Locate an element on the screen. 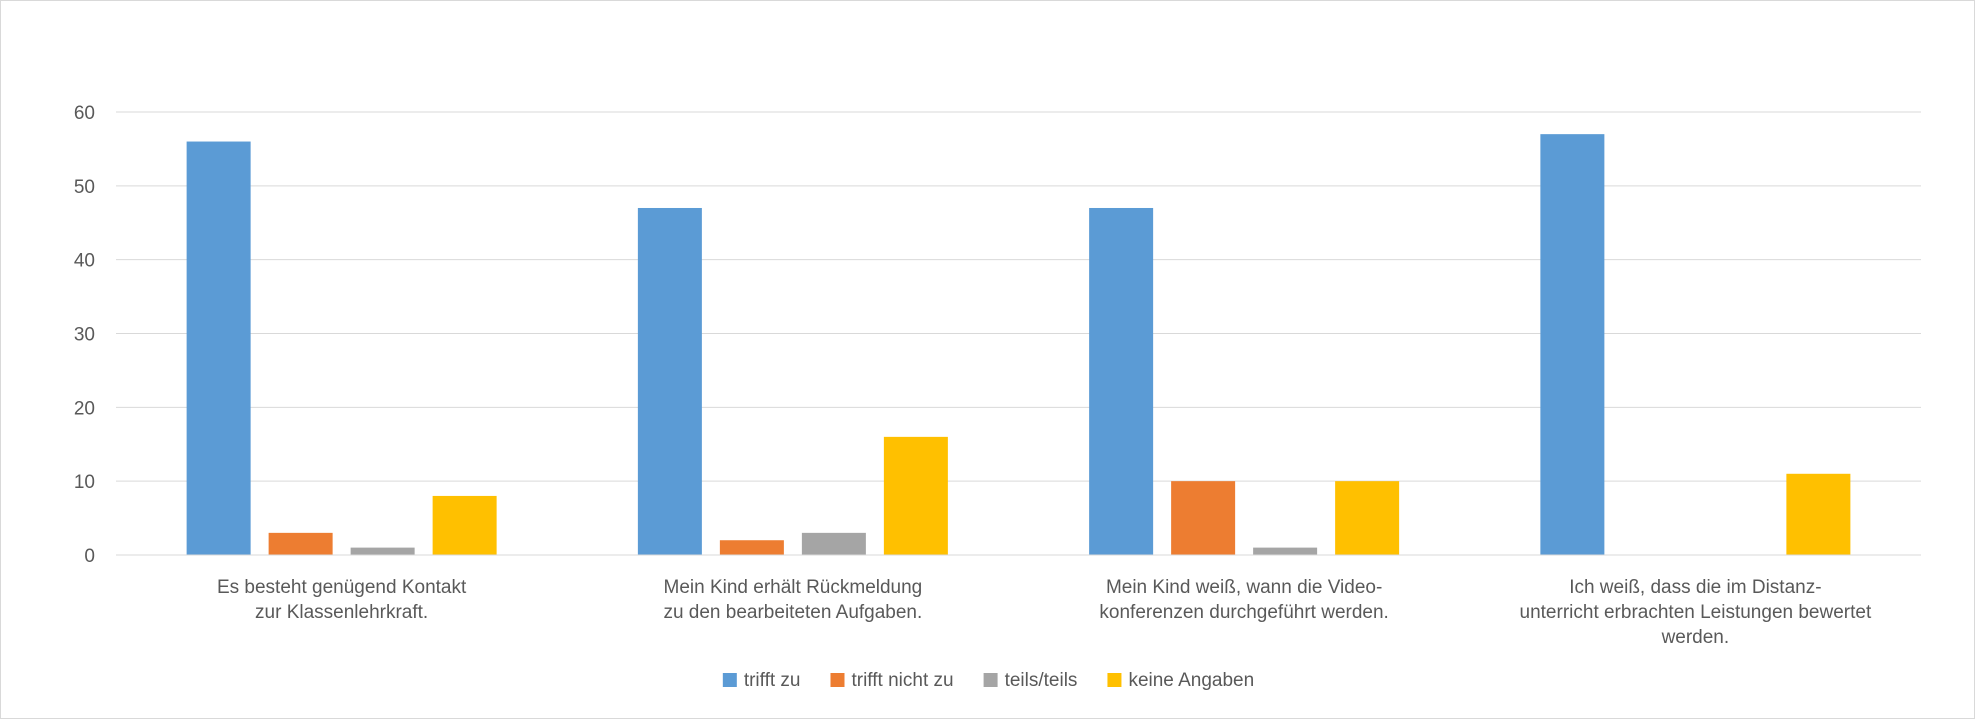 This screenshot has width=1975, height=720. y-tick-label: 50 is located at coordinates (84, 187).